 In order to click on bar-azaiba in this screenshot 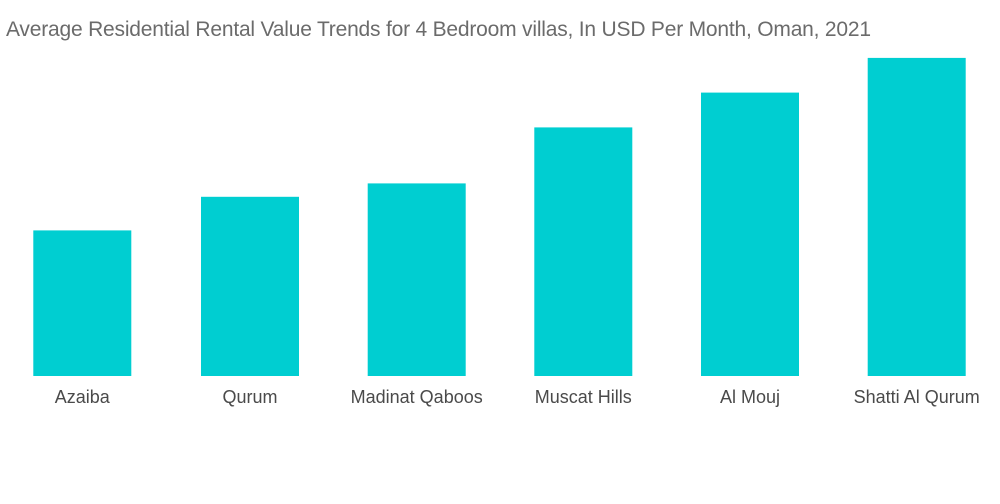, I will do `click(82, 303)`.